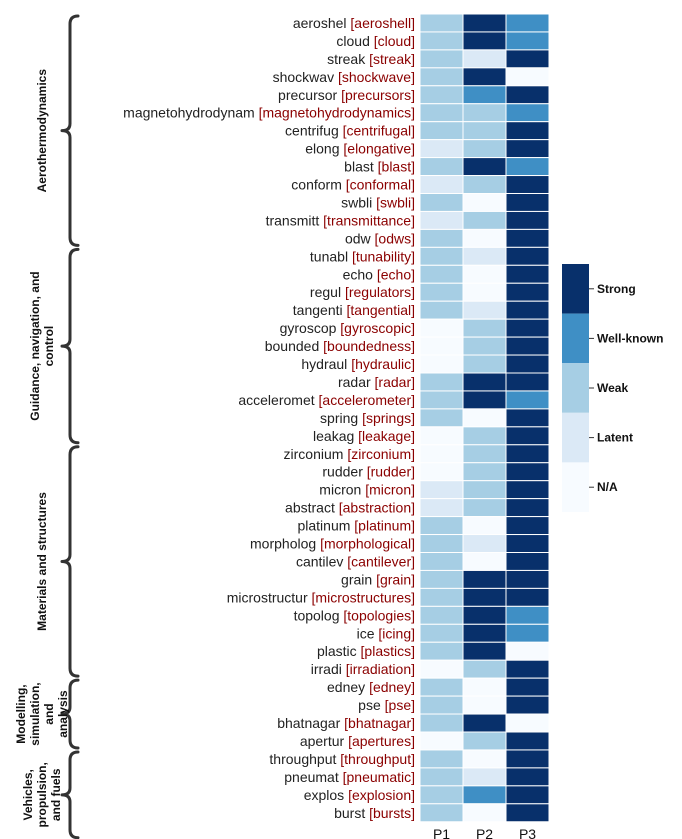  What do you see at coordinates (376, 77) in the screenshot?
I see `row-word: [shockwave]` at bounding box center [376, 77].